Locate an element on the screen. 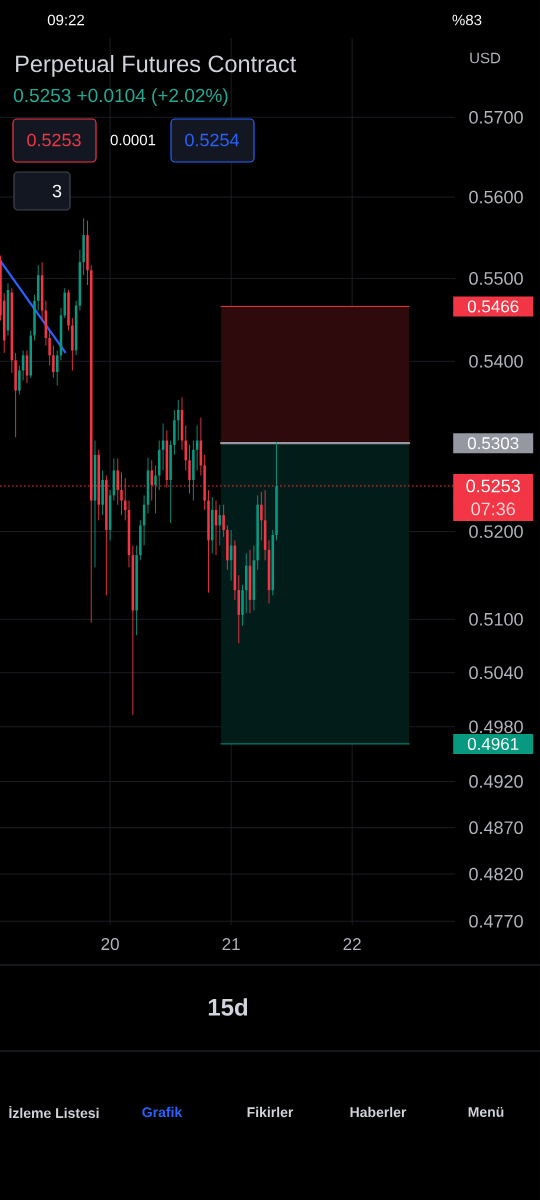 The height and width of the screenshot is (1200, 540). y-tick-label: 0.4820 is located at coordinates (496, 874).